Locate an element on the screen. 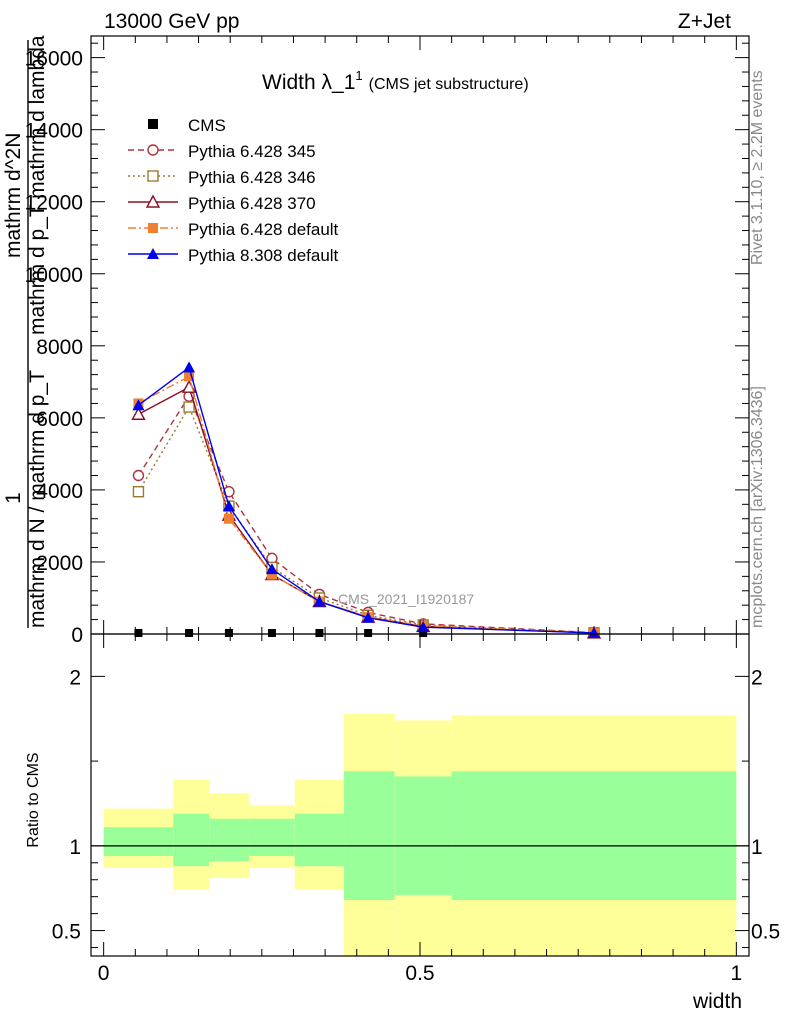  legend-entry: Pythia 6.428 346 is located at coordinates (222, 177).